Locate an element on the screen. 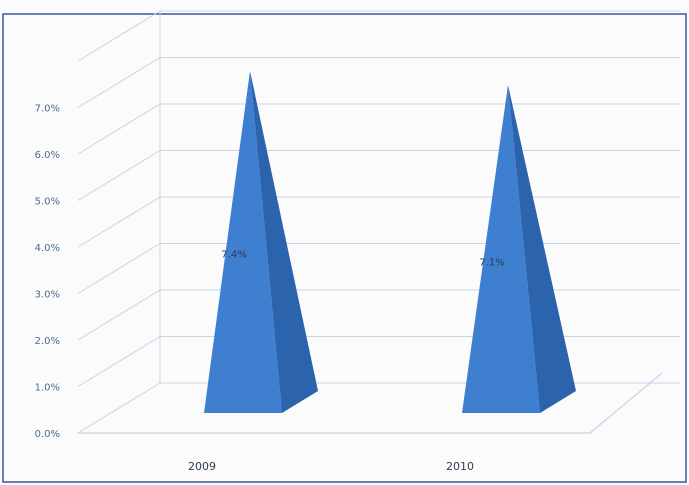  floor-edge is located at coordinates (370, 403).